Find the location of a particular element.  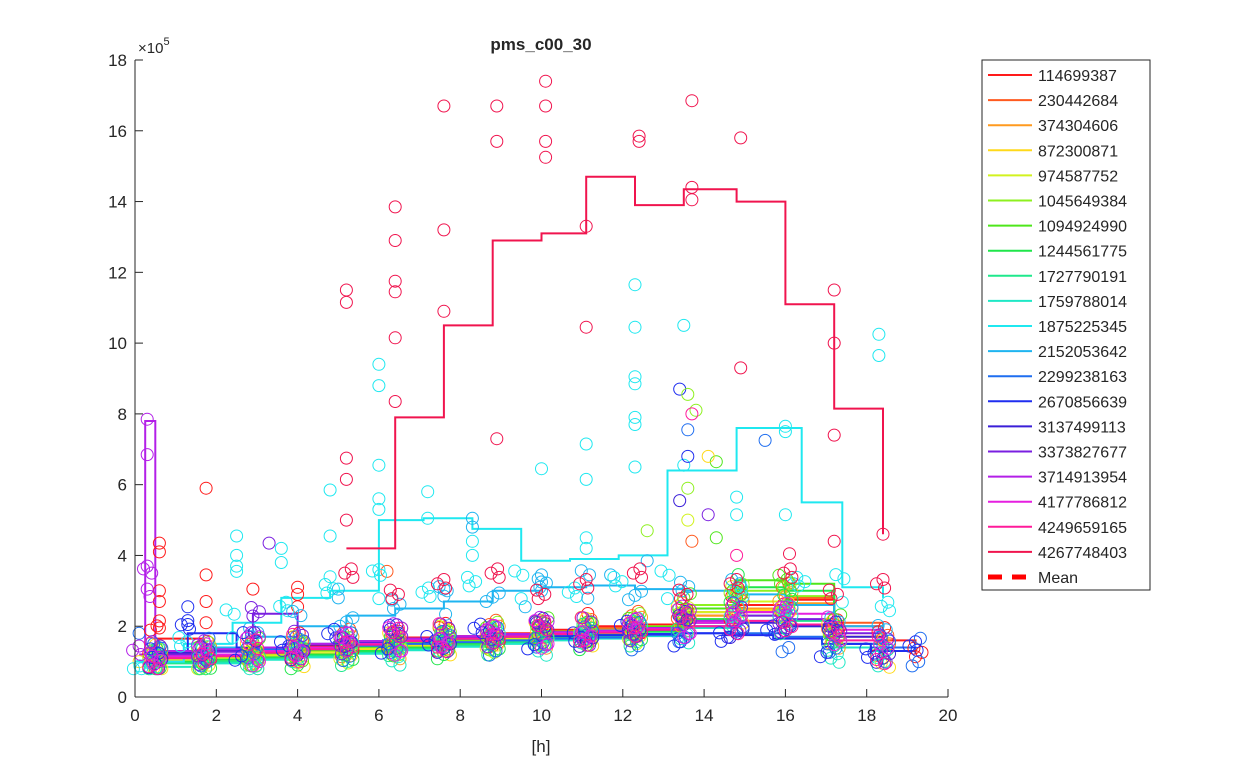

legend-label: 1727790191 is located at coordinates (1082, 277).